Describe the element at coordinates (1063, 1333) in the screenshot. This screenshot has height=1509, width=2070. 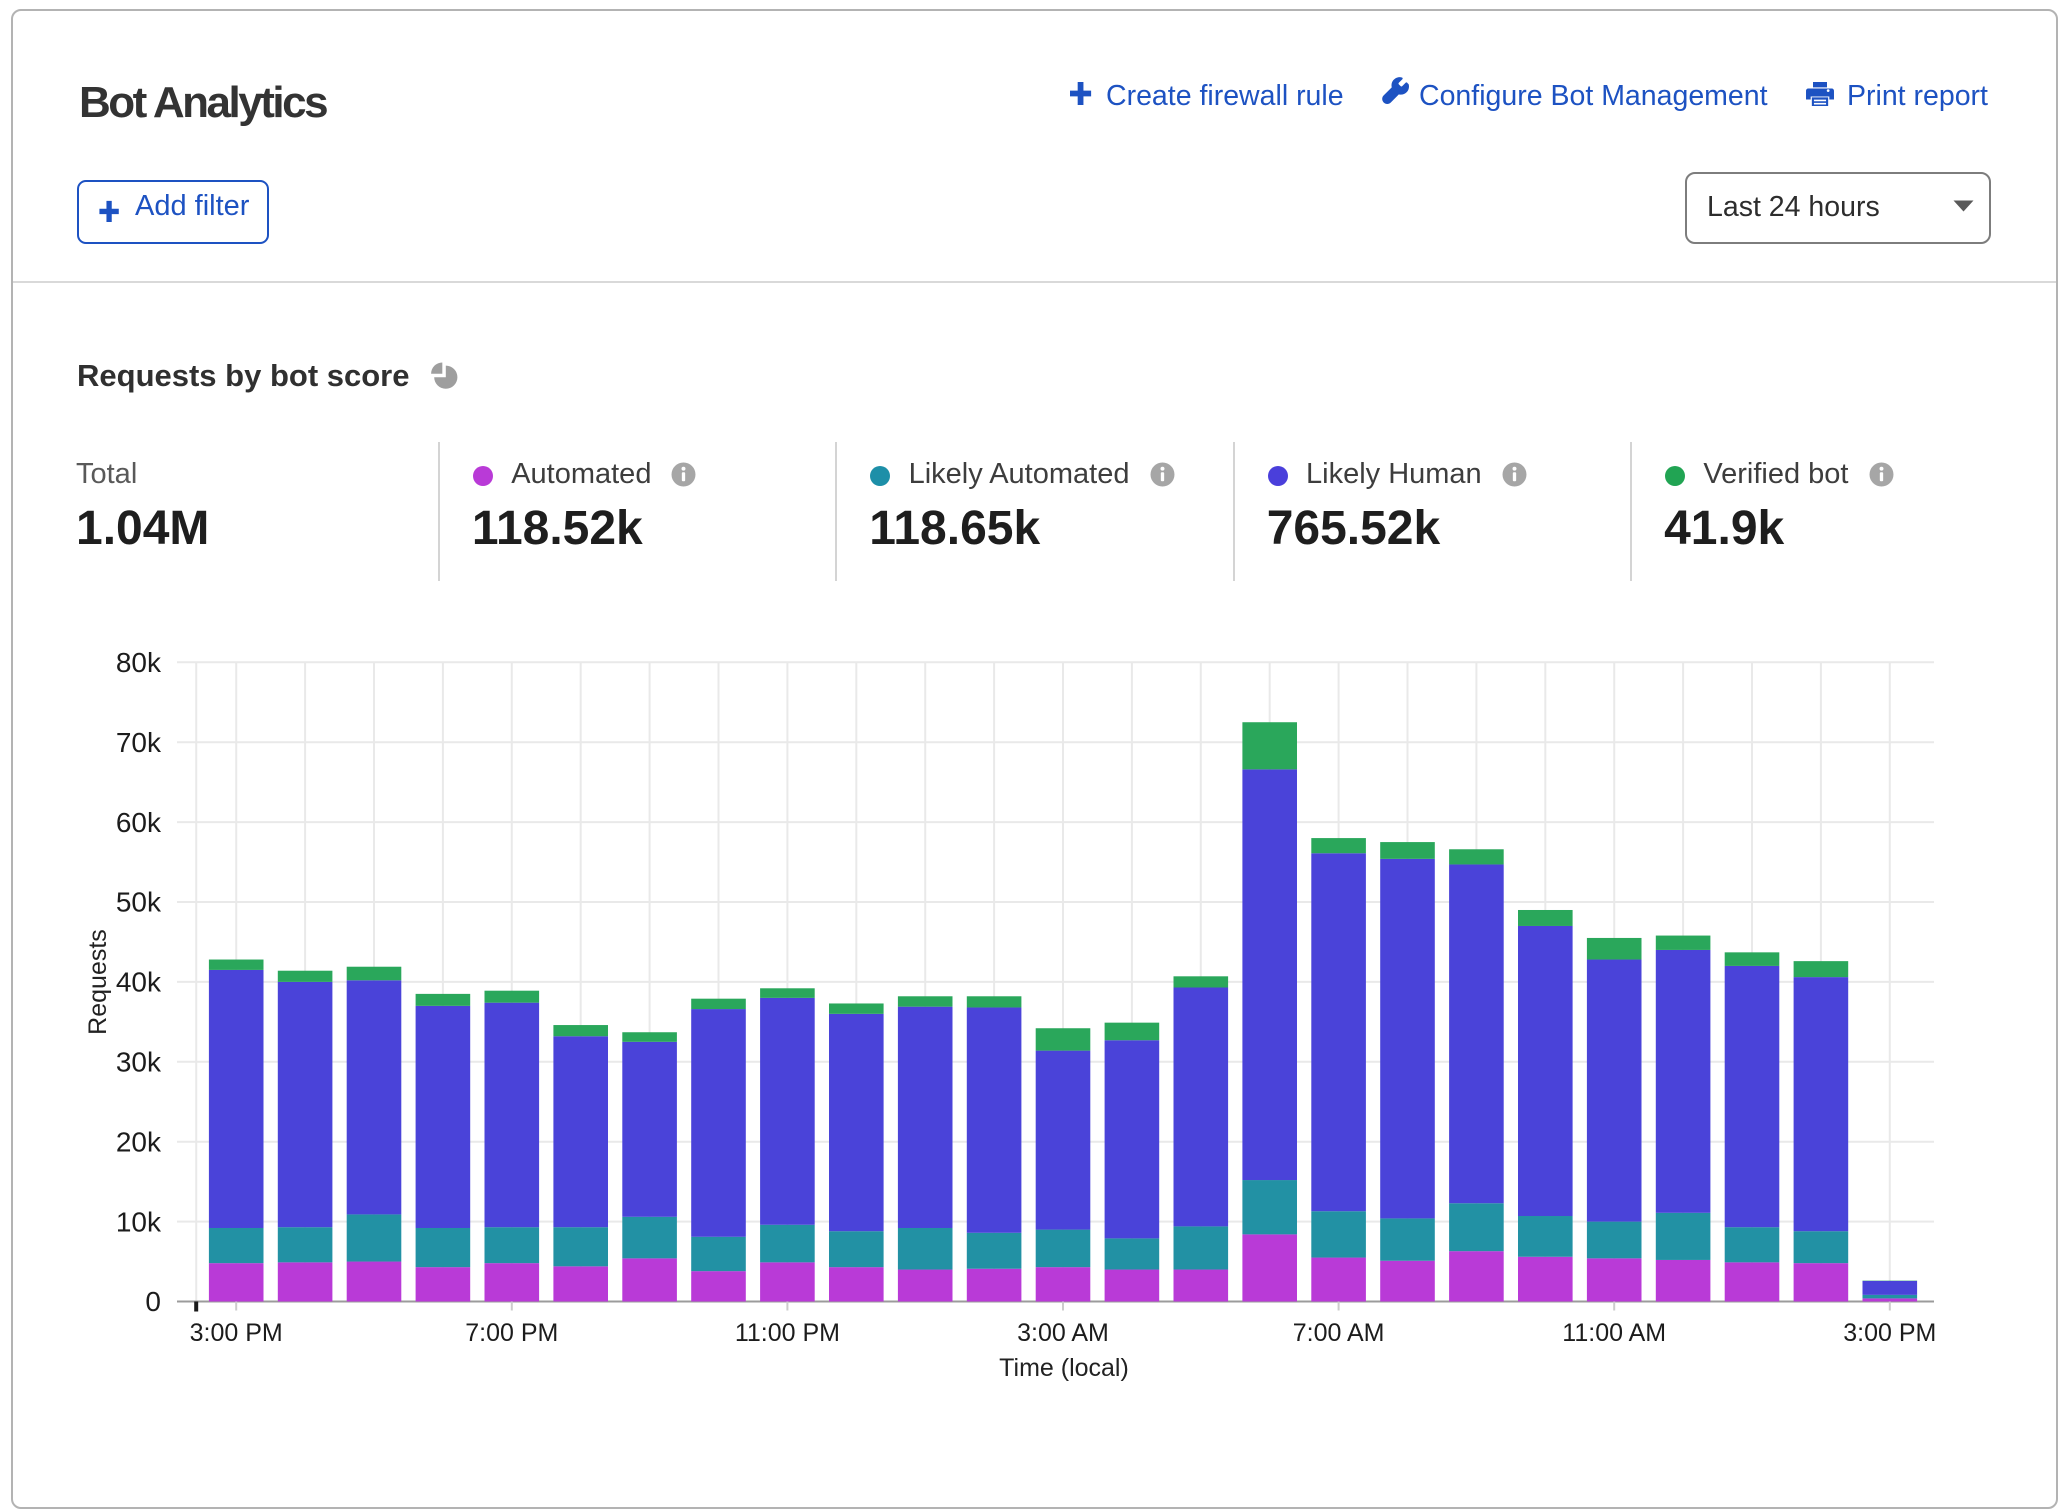
I see `svg-text: 3:00 AM` at that location.